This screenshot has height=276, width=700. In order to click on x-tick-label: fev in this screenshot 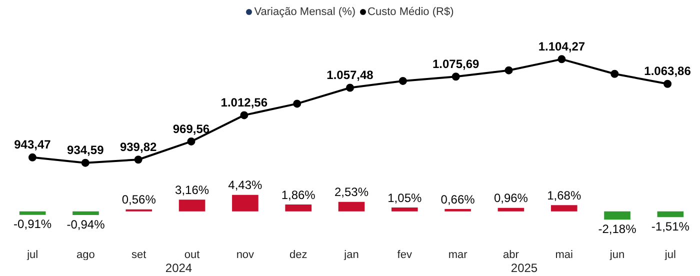, I will do `click(404, 255)`.